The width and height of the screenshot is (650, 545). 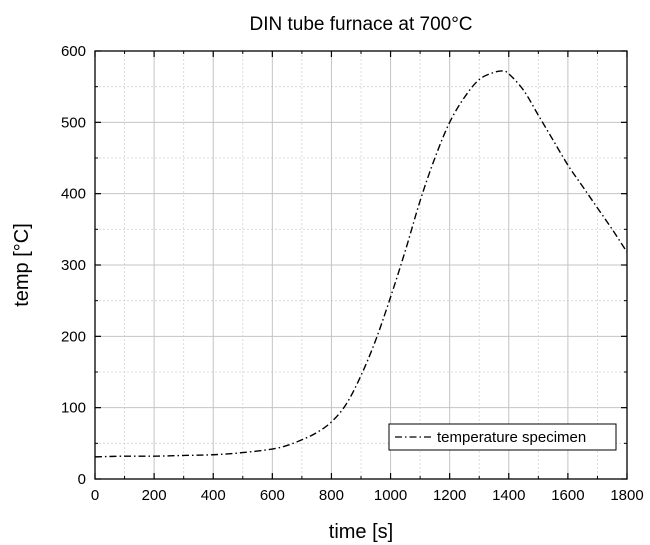 I want to click on x-tick-label: 600, so click(x=272, y=495).